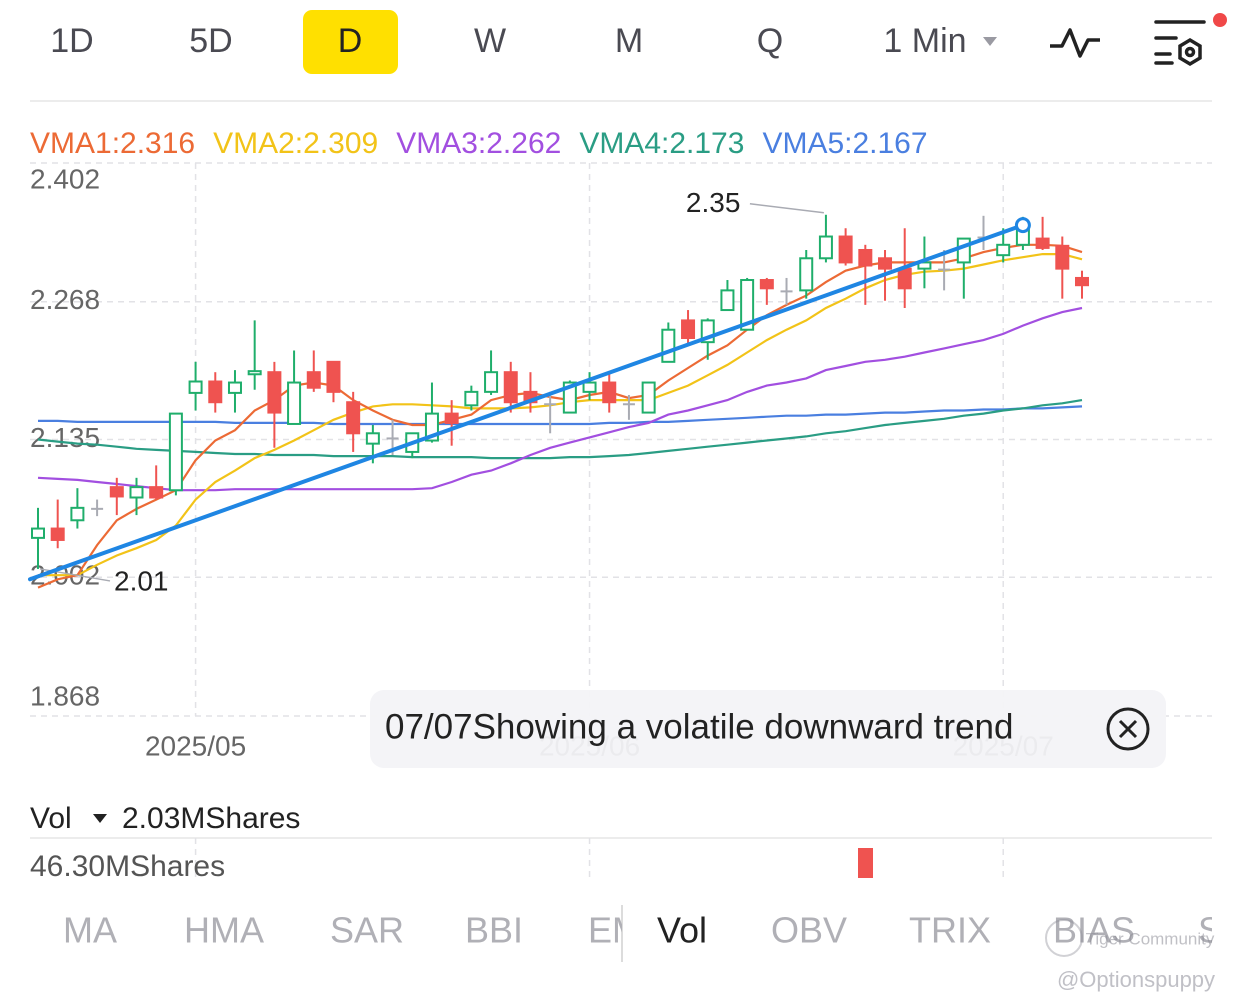 This screenshot has width=1242, height=1008. I want to click on indicator-group: Vol OBV TRIX BIAS S, so click(939, 930).